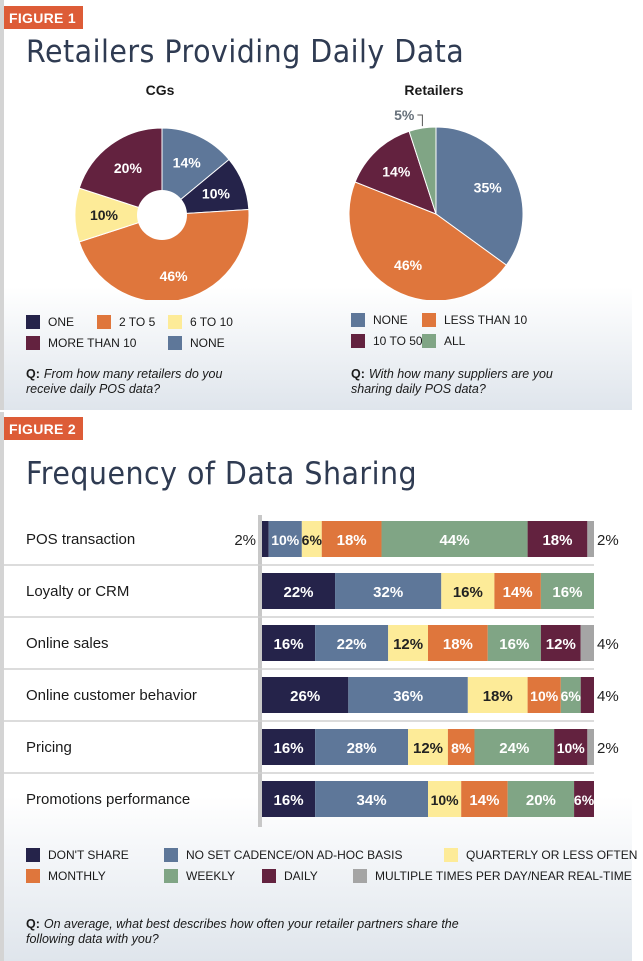 The image size is (643, 961). What do you see at coordinates (492, 876) in the screenshot?
I see `legend-item: MULTIPLE TIMES PER DAY/NEAR REAL-TIME` at bounding box center [492, 876].